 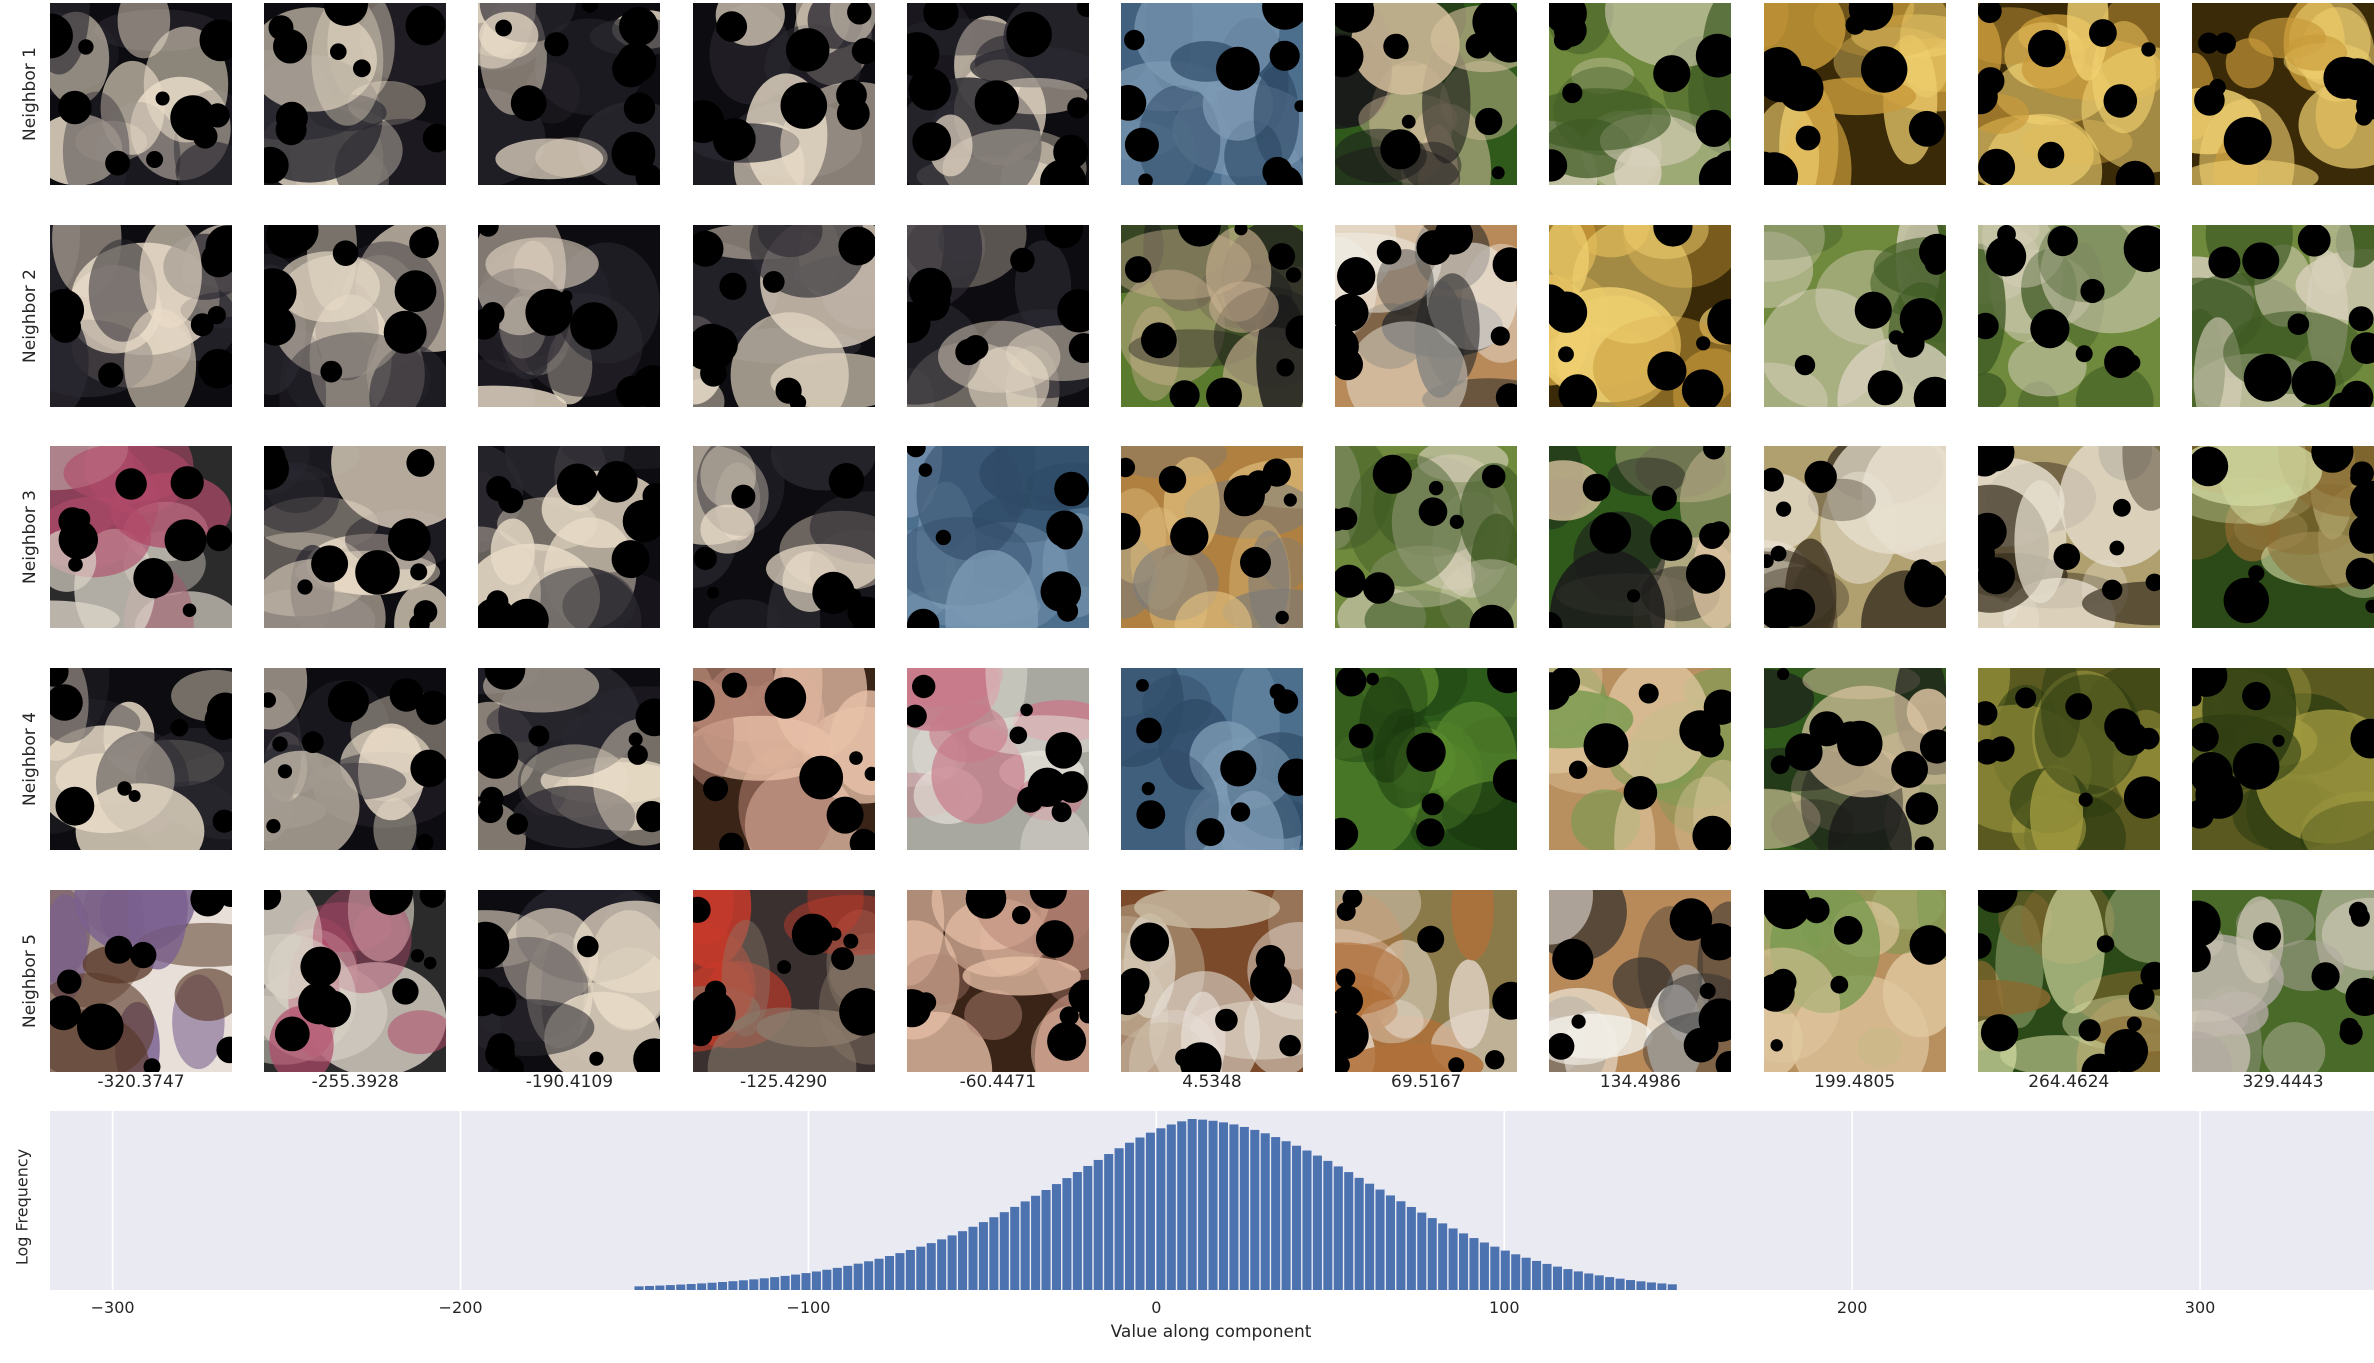 What do you see at coordinates (1855, 1082) in the screenshot?
I see `column-value-label: 199.4805` at bounding box center [1855, 1082].